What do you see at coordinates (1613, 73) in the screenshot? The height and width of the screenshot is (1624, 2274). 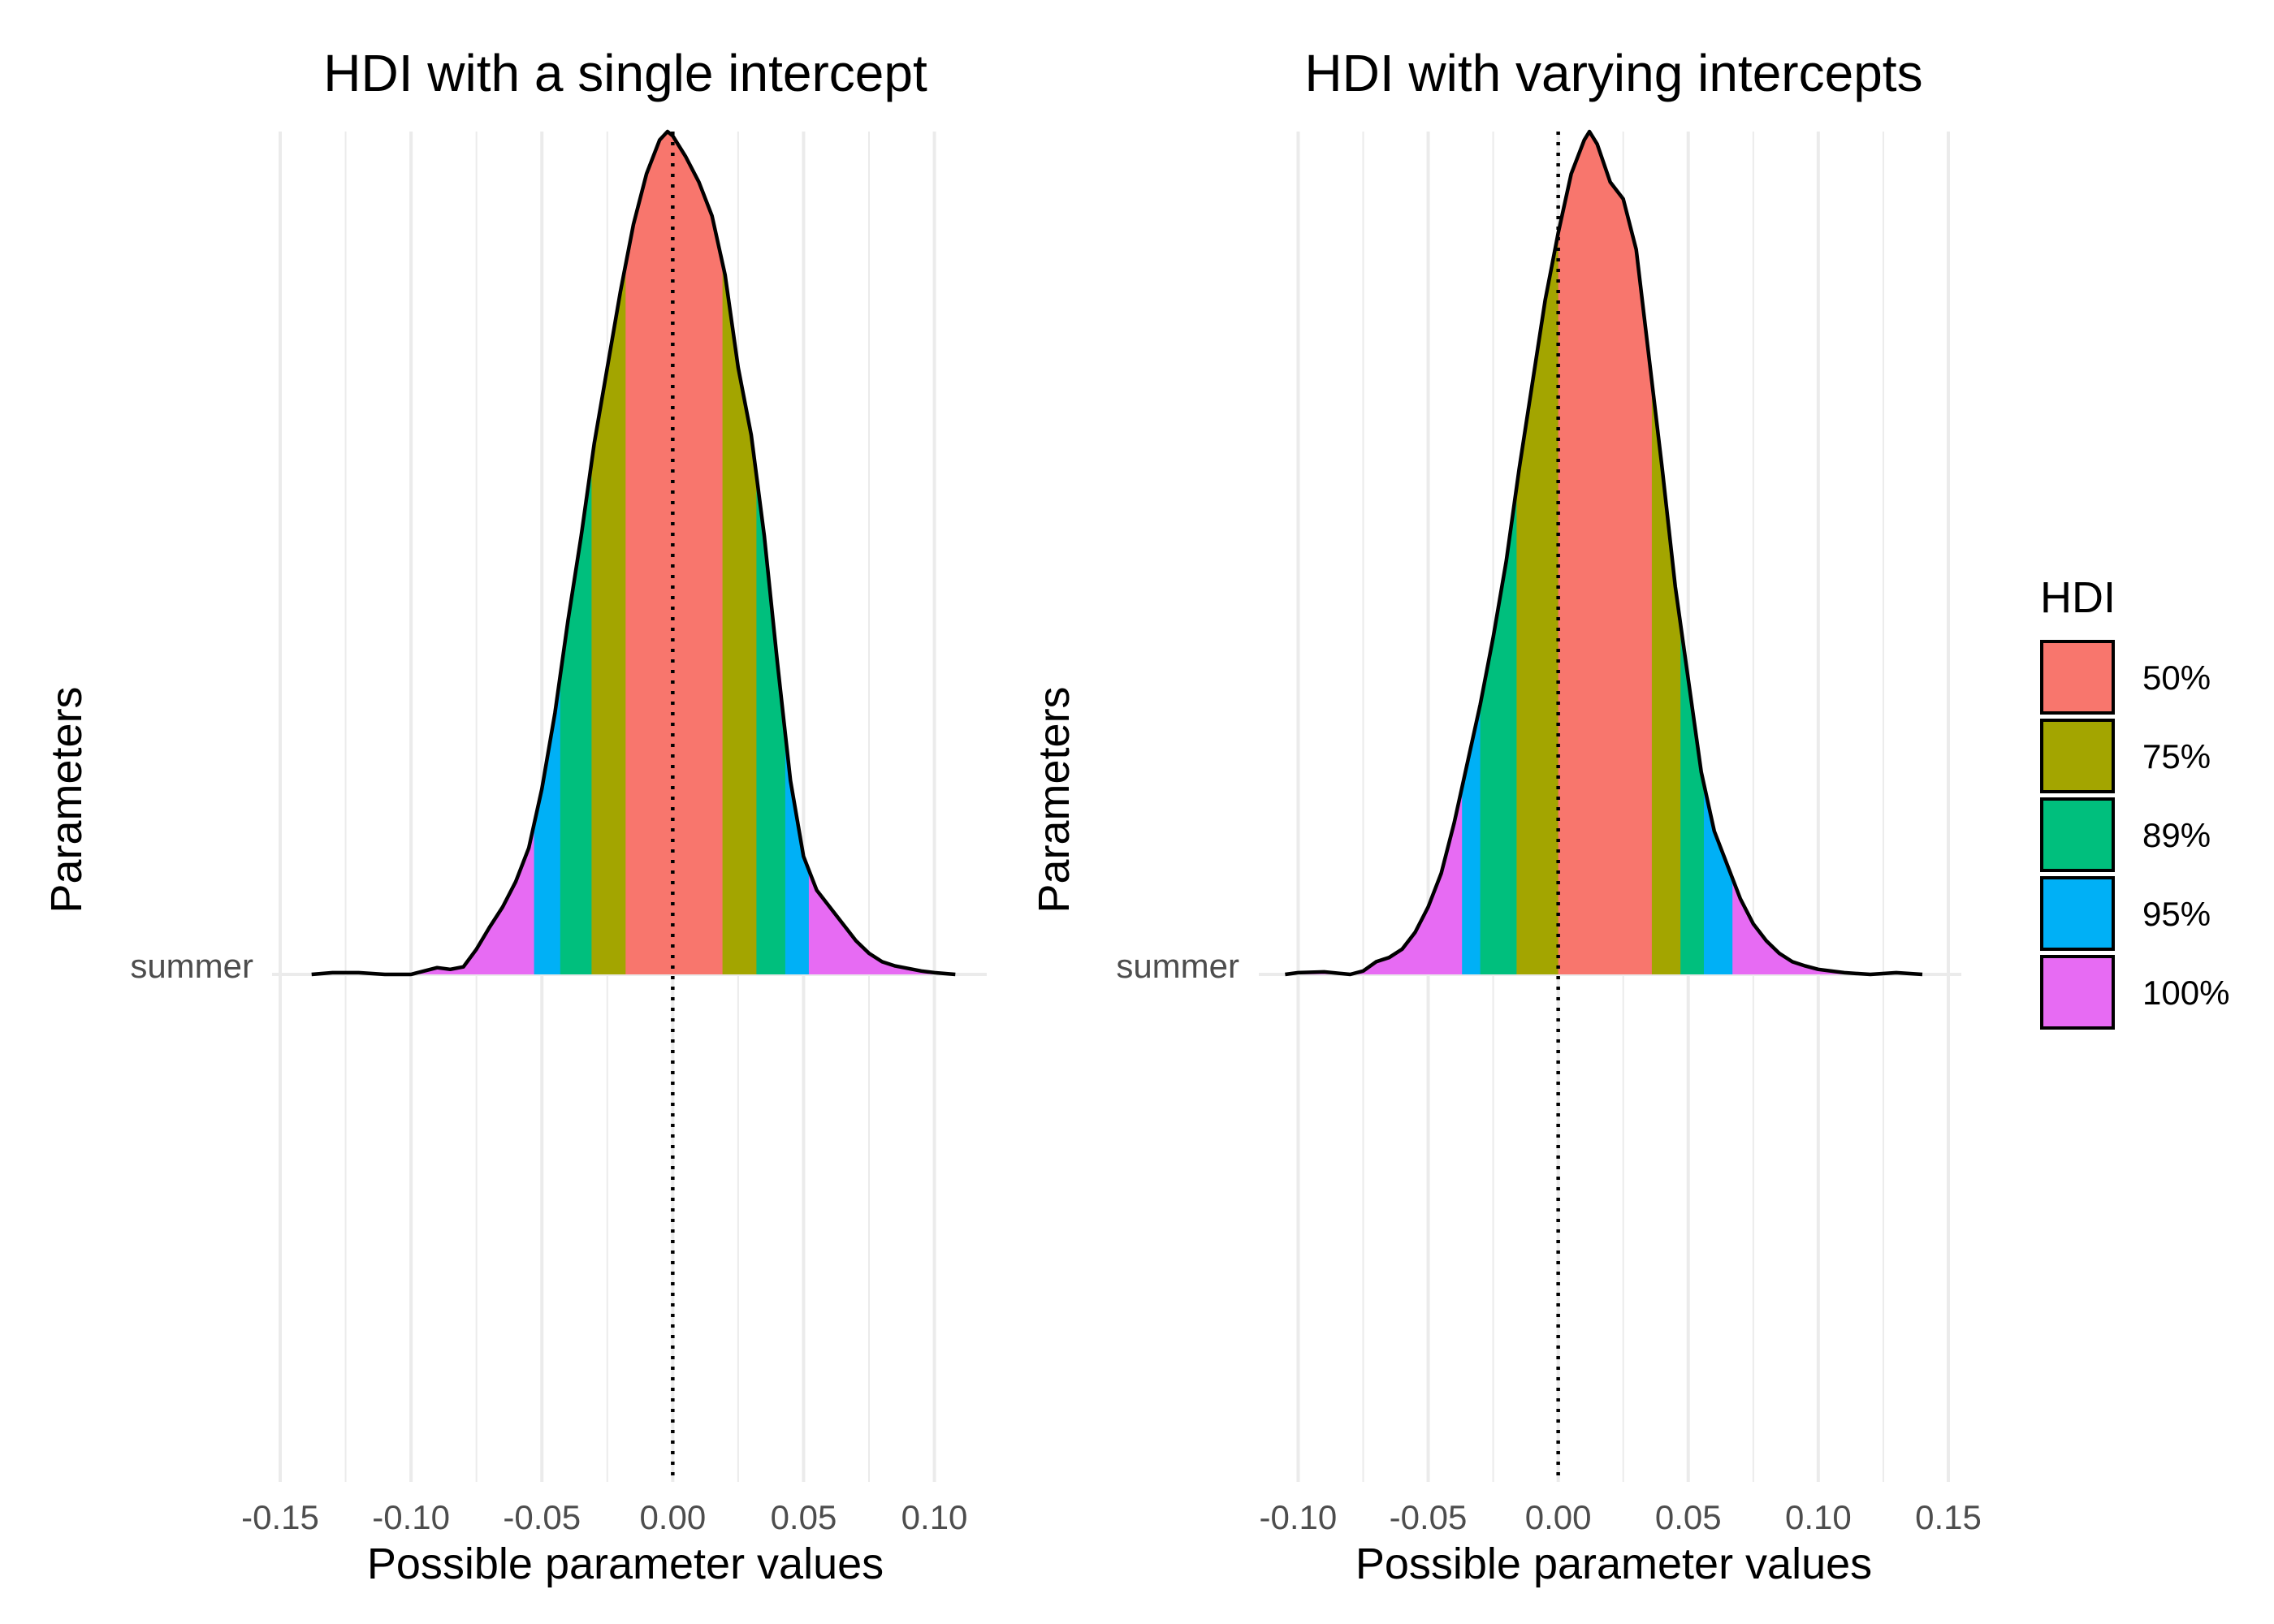 I see `panel-right-title: HDI with varying intercepts` at bounding box center [1613, 73].